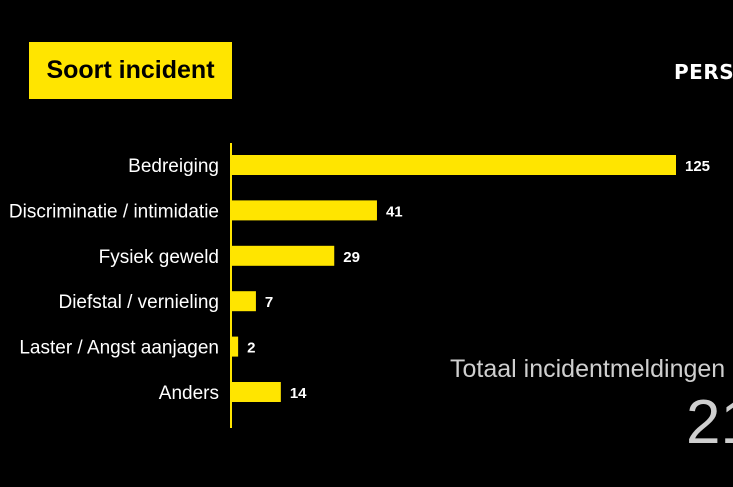 This screenshot has height=487, width=733. Describe the element at coordinates (269, 302) in the screenshot. I see `value-label: 7` at that location.